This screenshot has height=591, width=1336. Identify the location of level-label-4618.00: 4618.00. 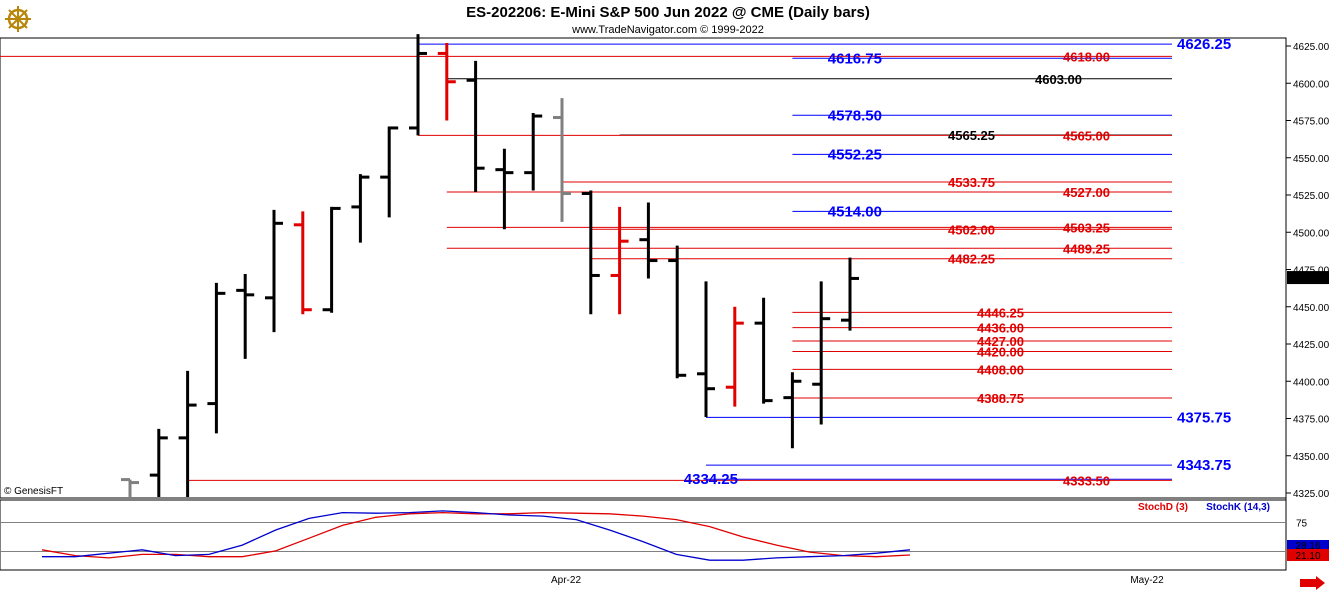
(1086, 56).